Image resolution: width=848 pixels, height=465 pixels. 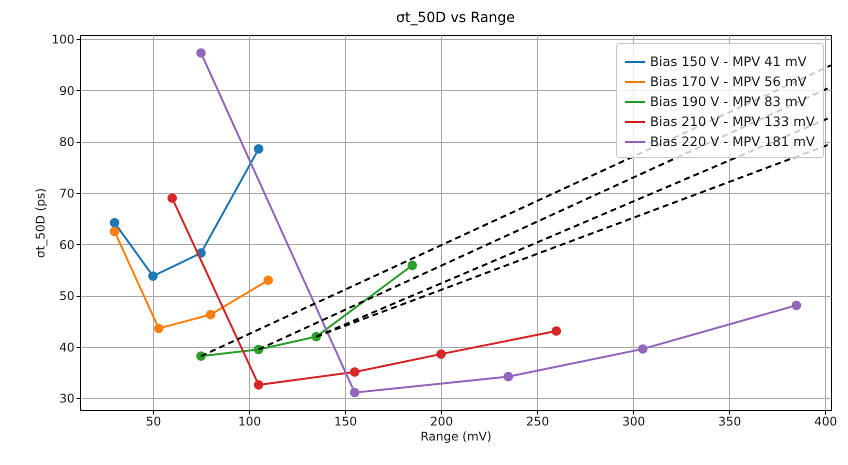 I want to click on x-tick-label: 200, so click(x=442, y=421).